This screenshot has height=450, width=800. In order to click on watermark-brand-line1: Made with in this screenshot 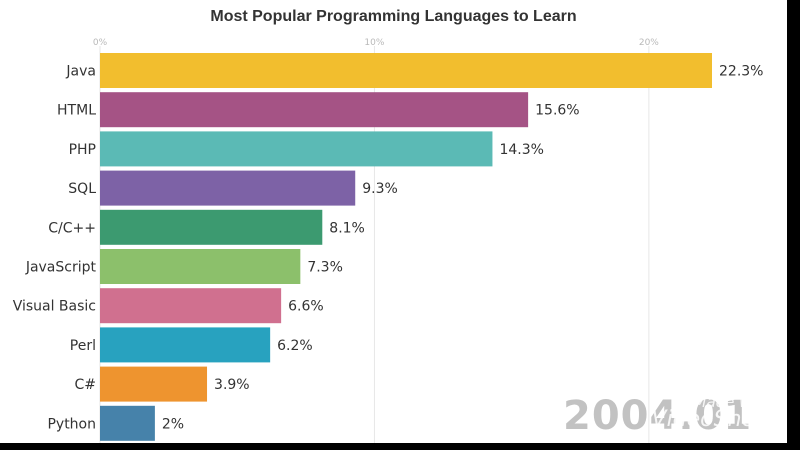, I will do `click(732, 402)`.